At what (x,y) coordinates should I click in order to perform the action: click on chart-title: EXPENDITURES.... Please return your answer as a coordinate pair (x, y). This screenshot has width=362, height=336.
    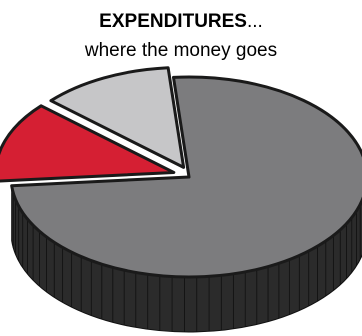
    Looking at the image, I should click on (181, 21).